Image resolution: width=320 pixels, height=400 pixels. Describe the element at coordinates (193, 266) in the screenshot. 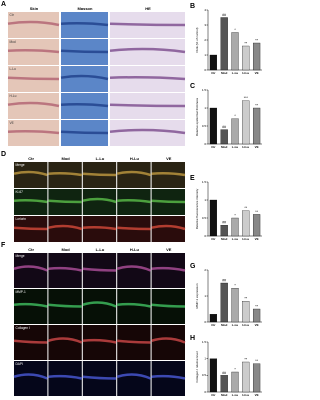

I see `panel-label: G` at that location.